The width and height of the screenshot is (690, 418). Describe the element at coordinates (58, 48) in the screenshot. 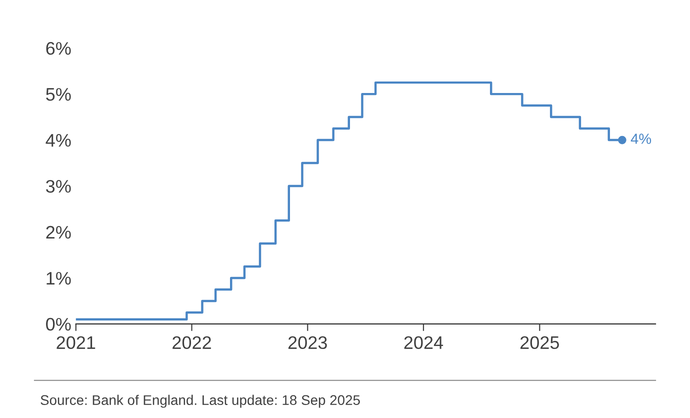

I see `y-tick-label: 6%` at that location.